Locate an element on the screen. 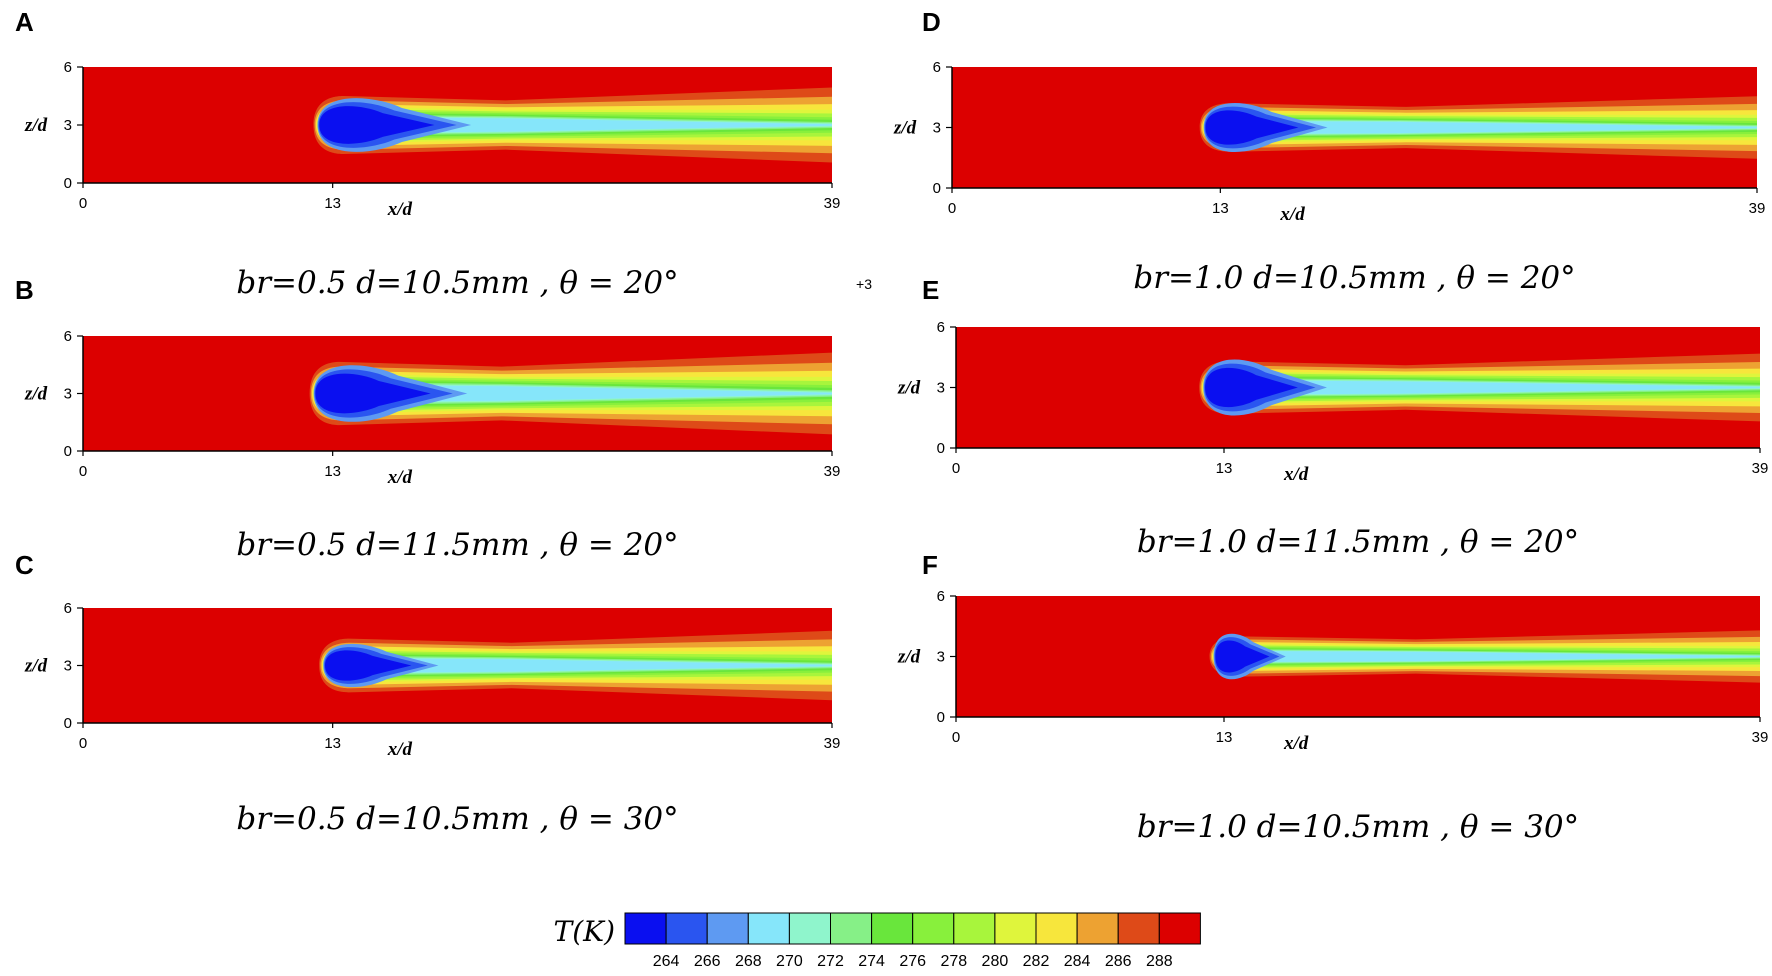 The height and width of the screenshot is (976, 1772). panel-letter: D is located at coordinates (931, 22).